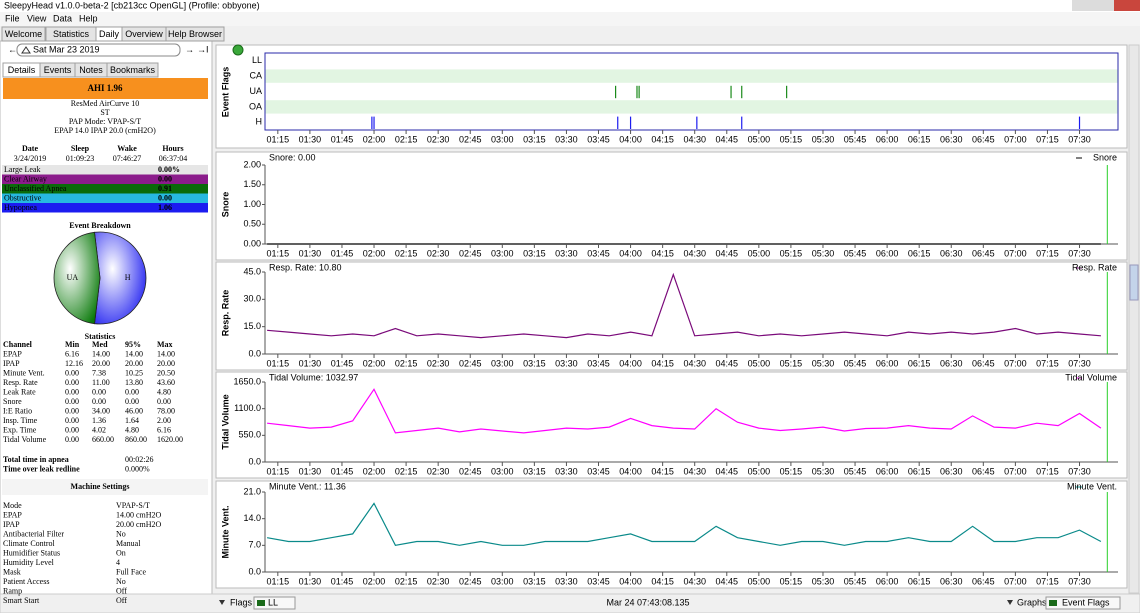 The image size is (1140, 613). I want to click on date-field, so click(98, 50).